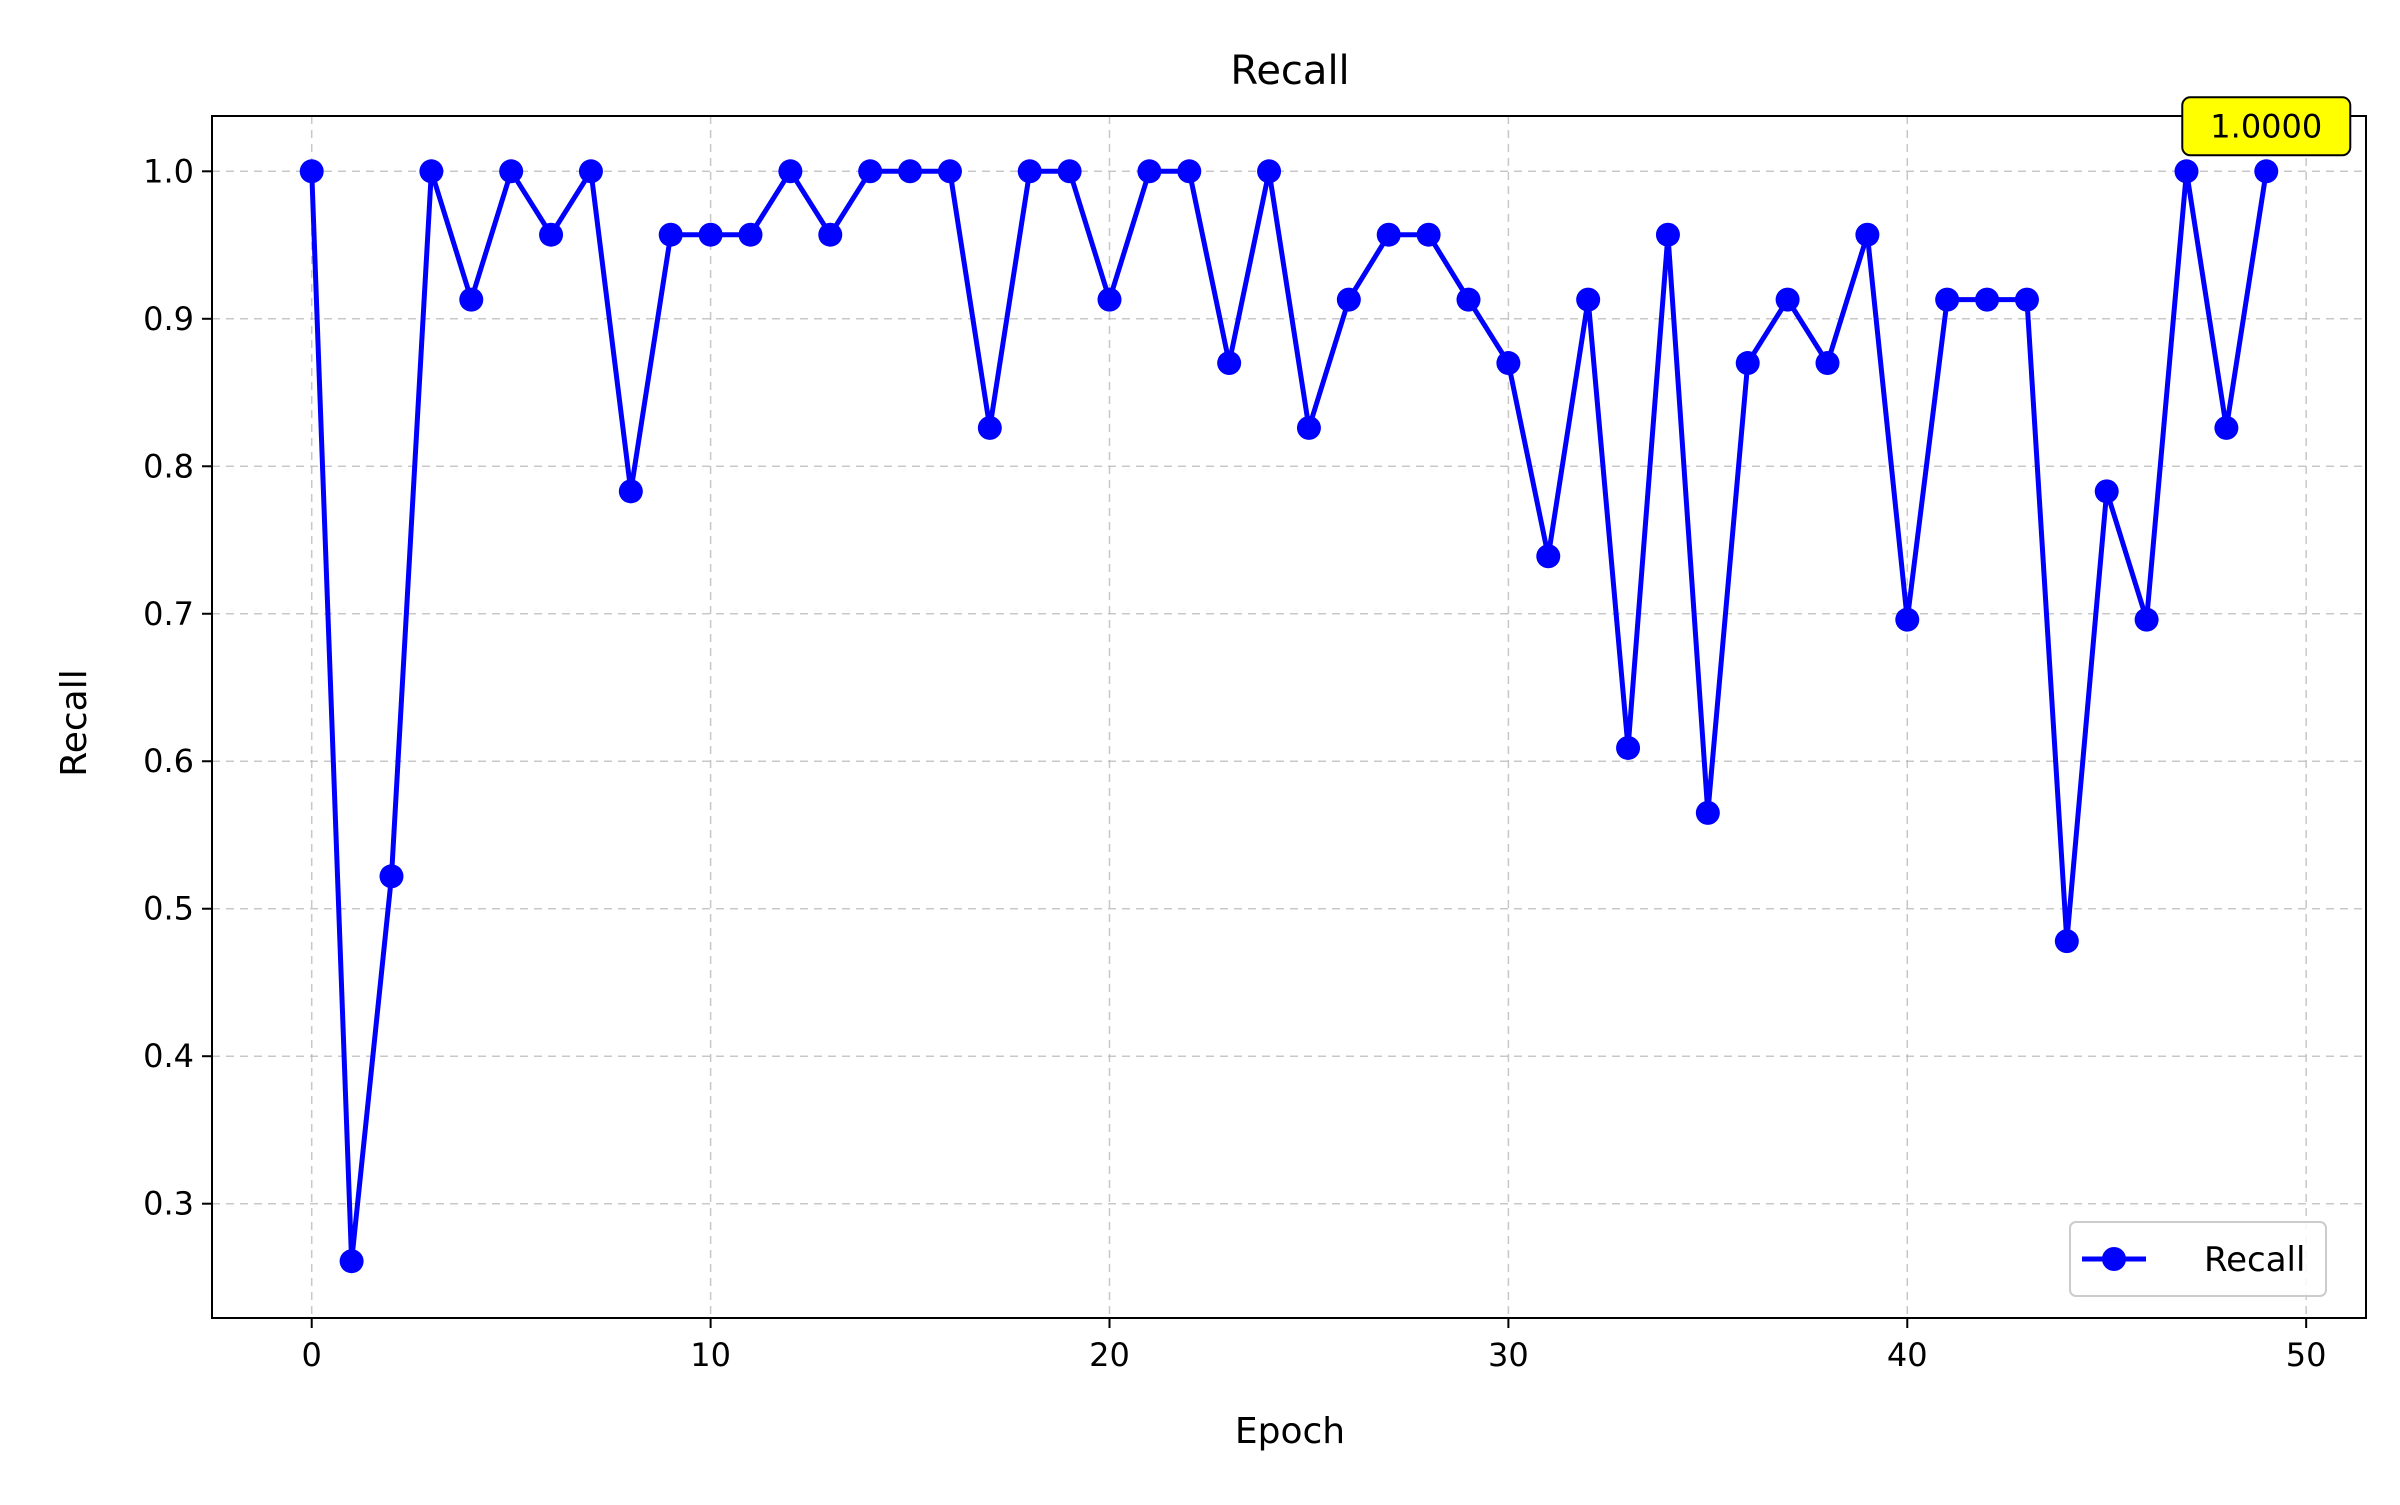 This screenshot has height=1505, width=2400. What do you see at coordinates (74, 722) in the screenshot?
I see `y-axis-label: Recall` at bounding box center [74, 722].